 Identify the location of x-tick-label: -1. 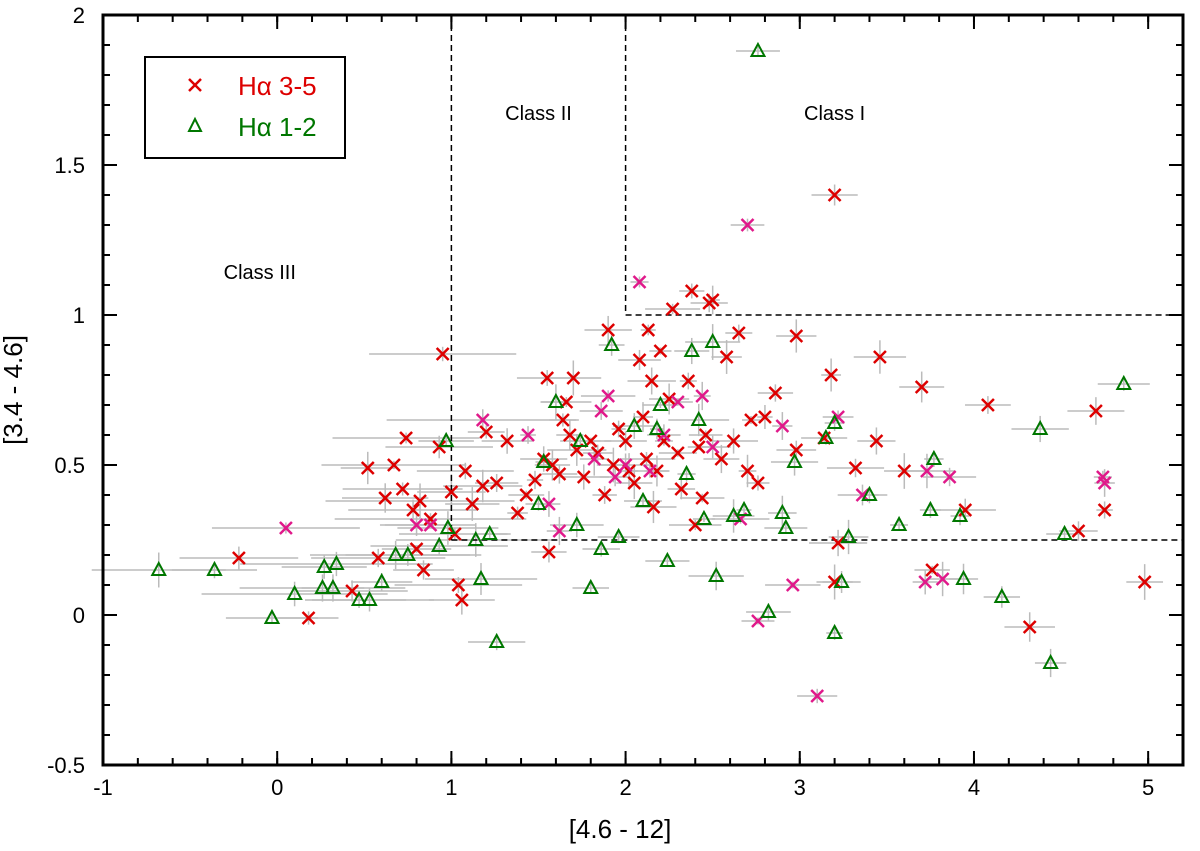
(103, 787).